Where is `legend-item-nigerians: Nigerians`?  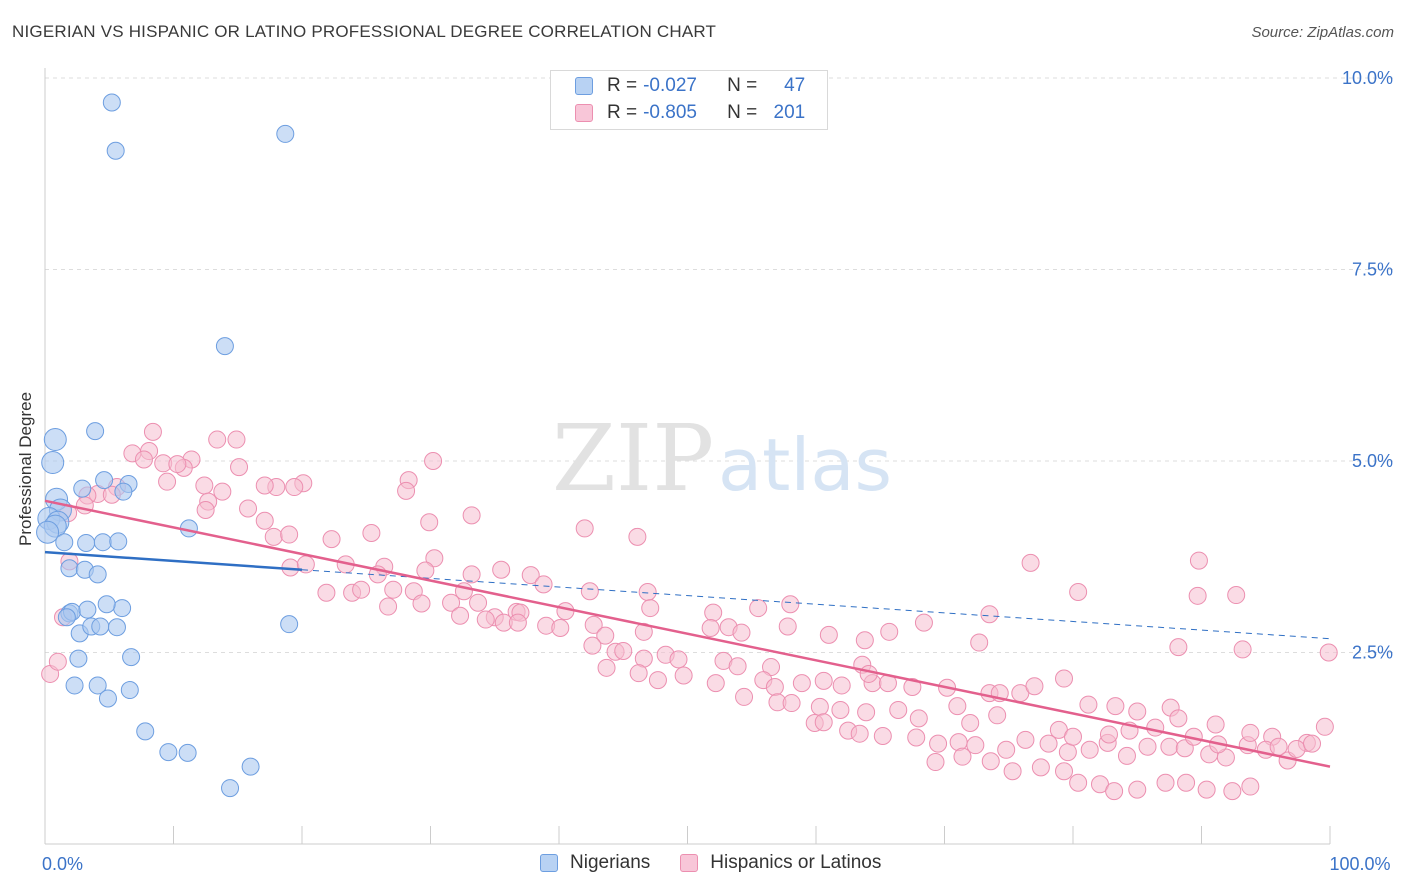 legend-item-nigerians: Nigerians is located at coordinates (595, 863).